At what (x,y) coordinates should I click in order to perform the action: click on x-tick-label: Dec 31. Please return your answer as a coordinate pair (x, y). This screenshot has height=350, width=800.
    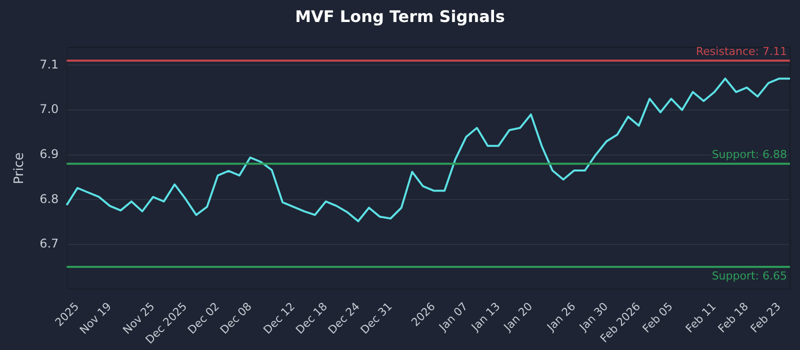
    Looking at the image, I should click on (376, 318).